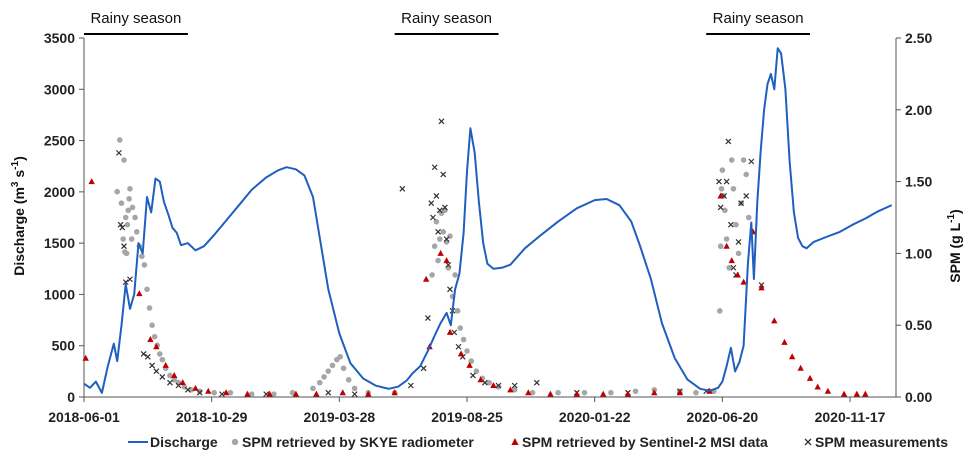 The image size is (973, 463). What do you see at coordinates (467, 417) in the screenshot?
I see `x-tick-label: 2019-08-25` at bounding box center [467, 417].